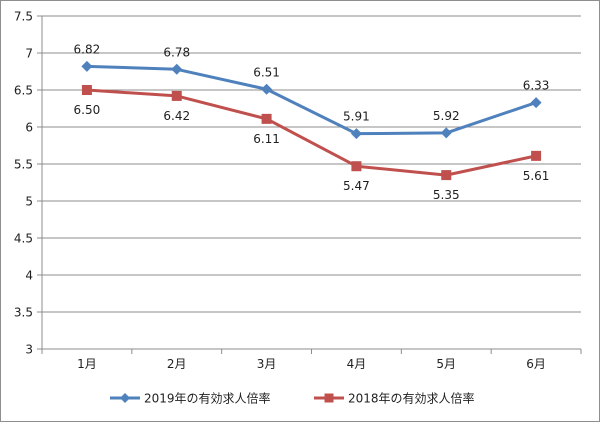  I want to click on x-tick-label: 3月, so click(267, 364).